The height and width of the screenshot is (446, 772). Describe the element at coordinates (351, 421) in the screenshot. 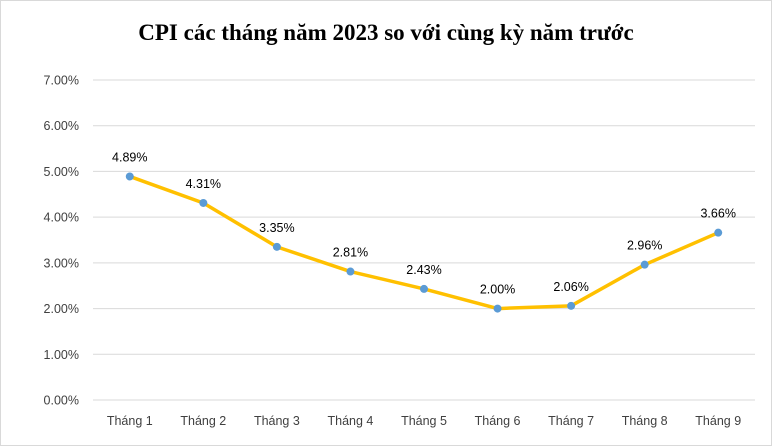

I see `x-tick-label: Tháng 4` at that location.